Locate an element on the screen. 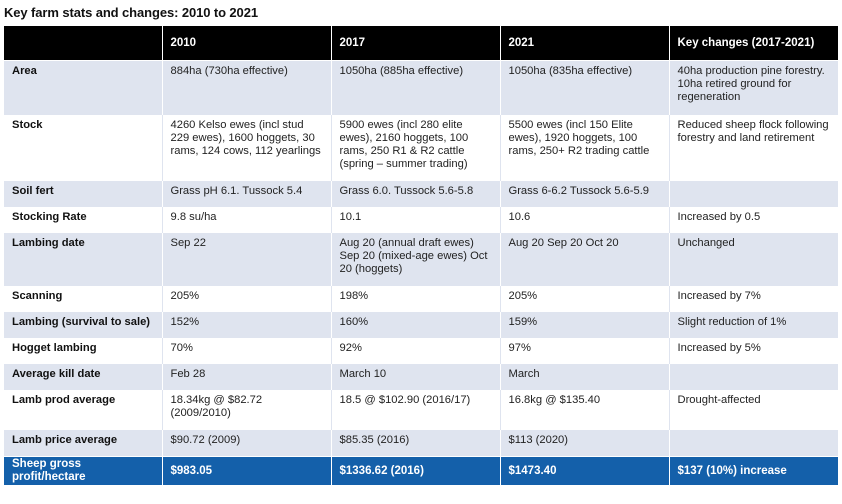 Image resolution: width=842 pixels, height=504 pixels. page-title: Key farm stats and changes: 2010 to 2021 is located at coordinates (131, 12).